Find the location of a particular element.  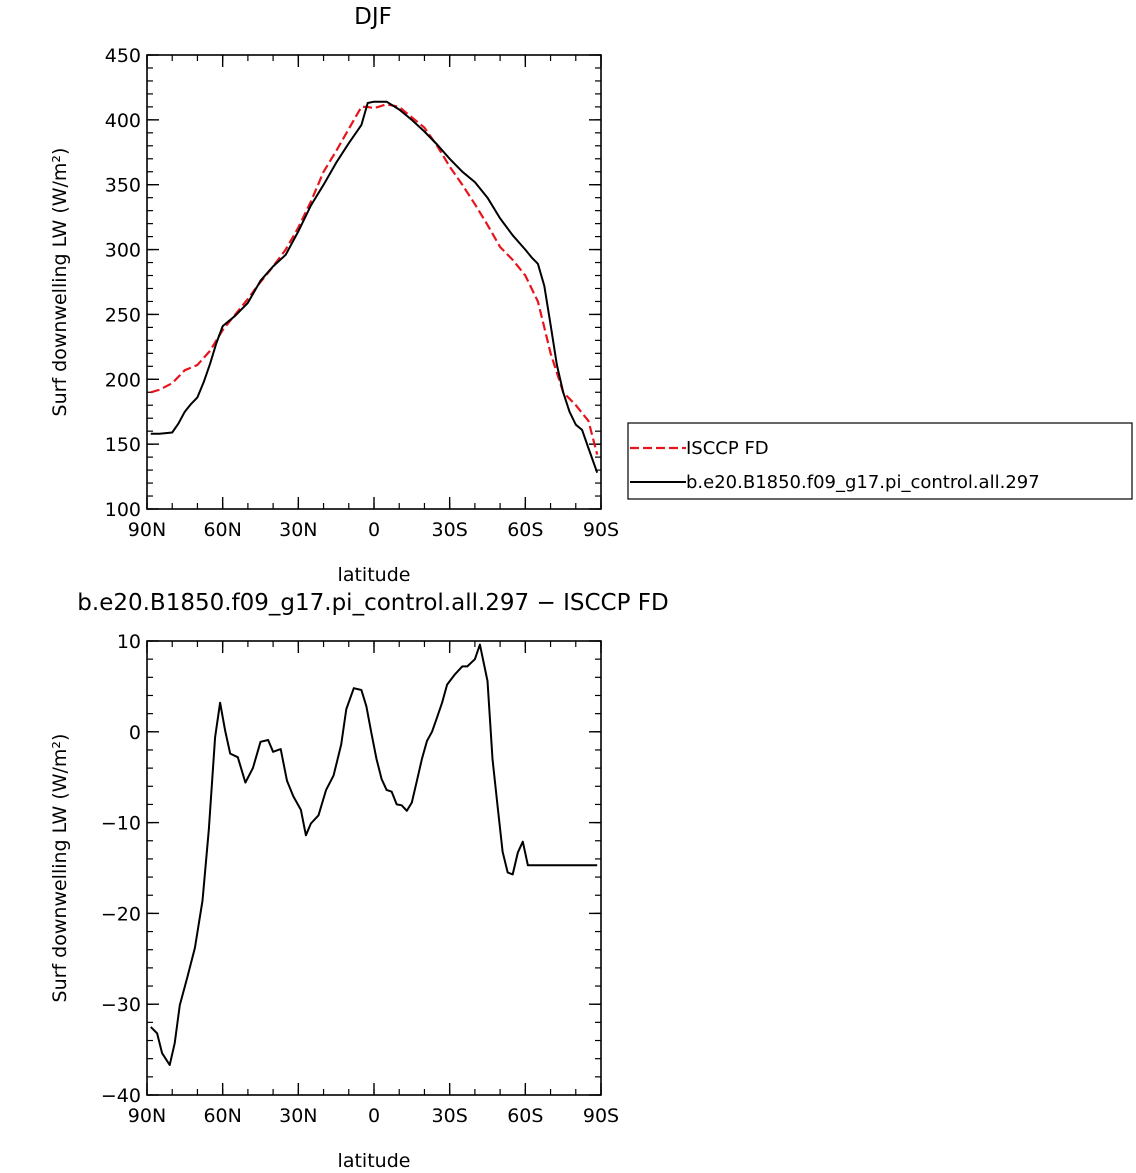

bottom-y-tick-label: 0 is located at coordinates (135, 733).